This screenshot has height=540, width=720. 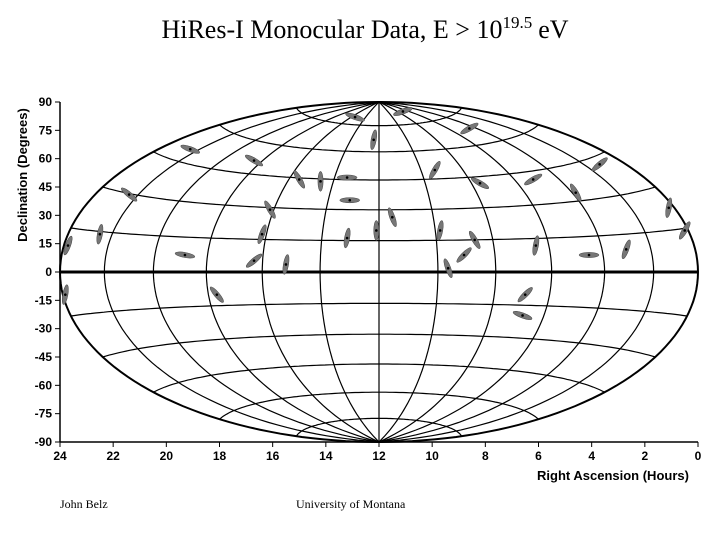 I want to click on x-axis-label: Right Ascension (Hours), so click(x=613, y=475).